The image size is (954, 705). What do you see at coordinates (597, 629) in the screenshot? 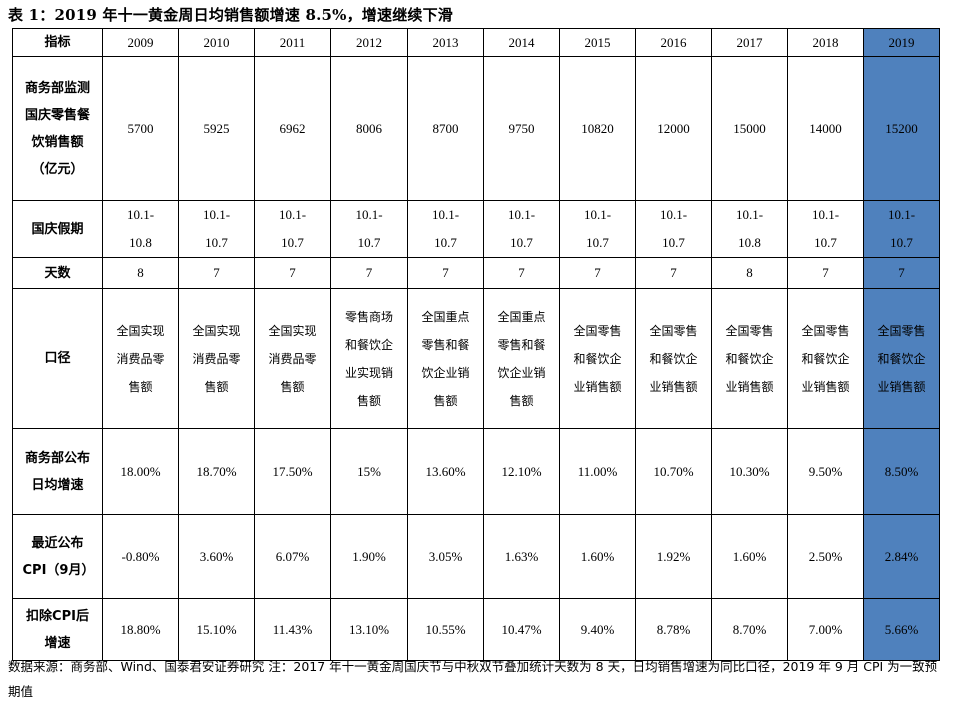
I see `table-cell-text: 9.40%` at bounding box center [597, 629].